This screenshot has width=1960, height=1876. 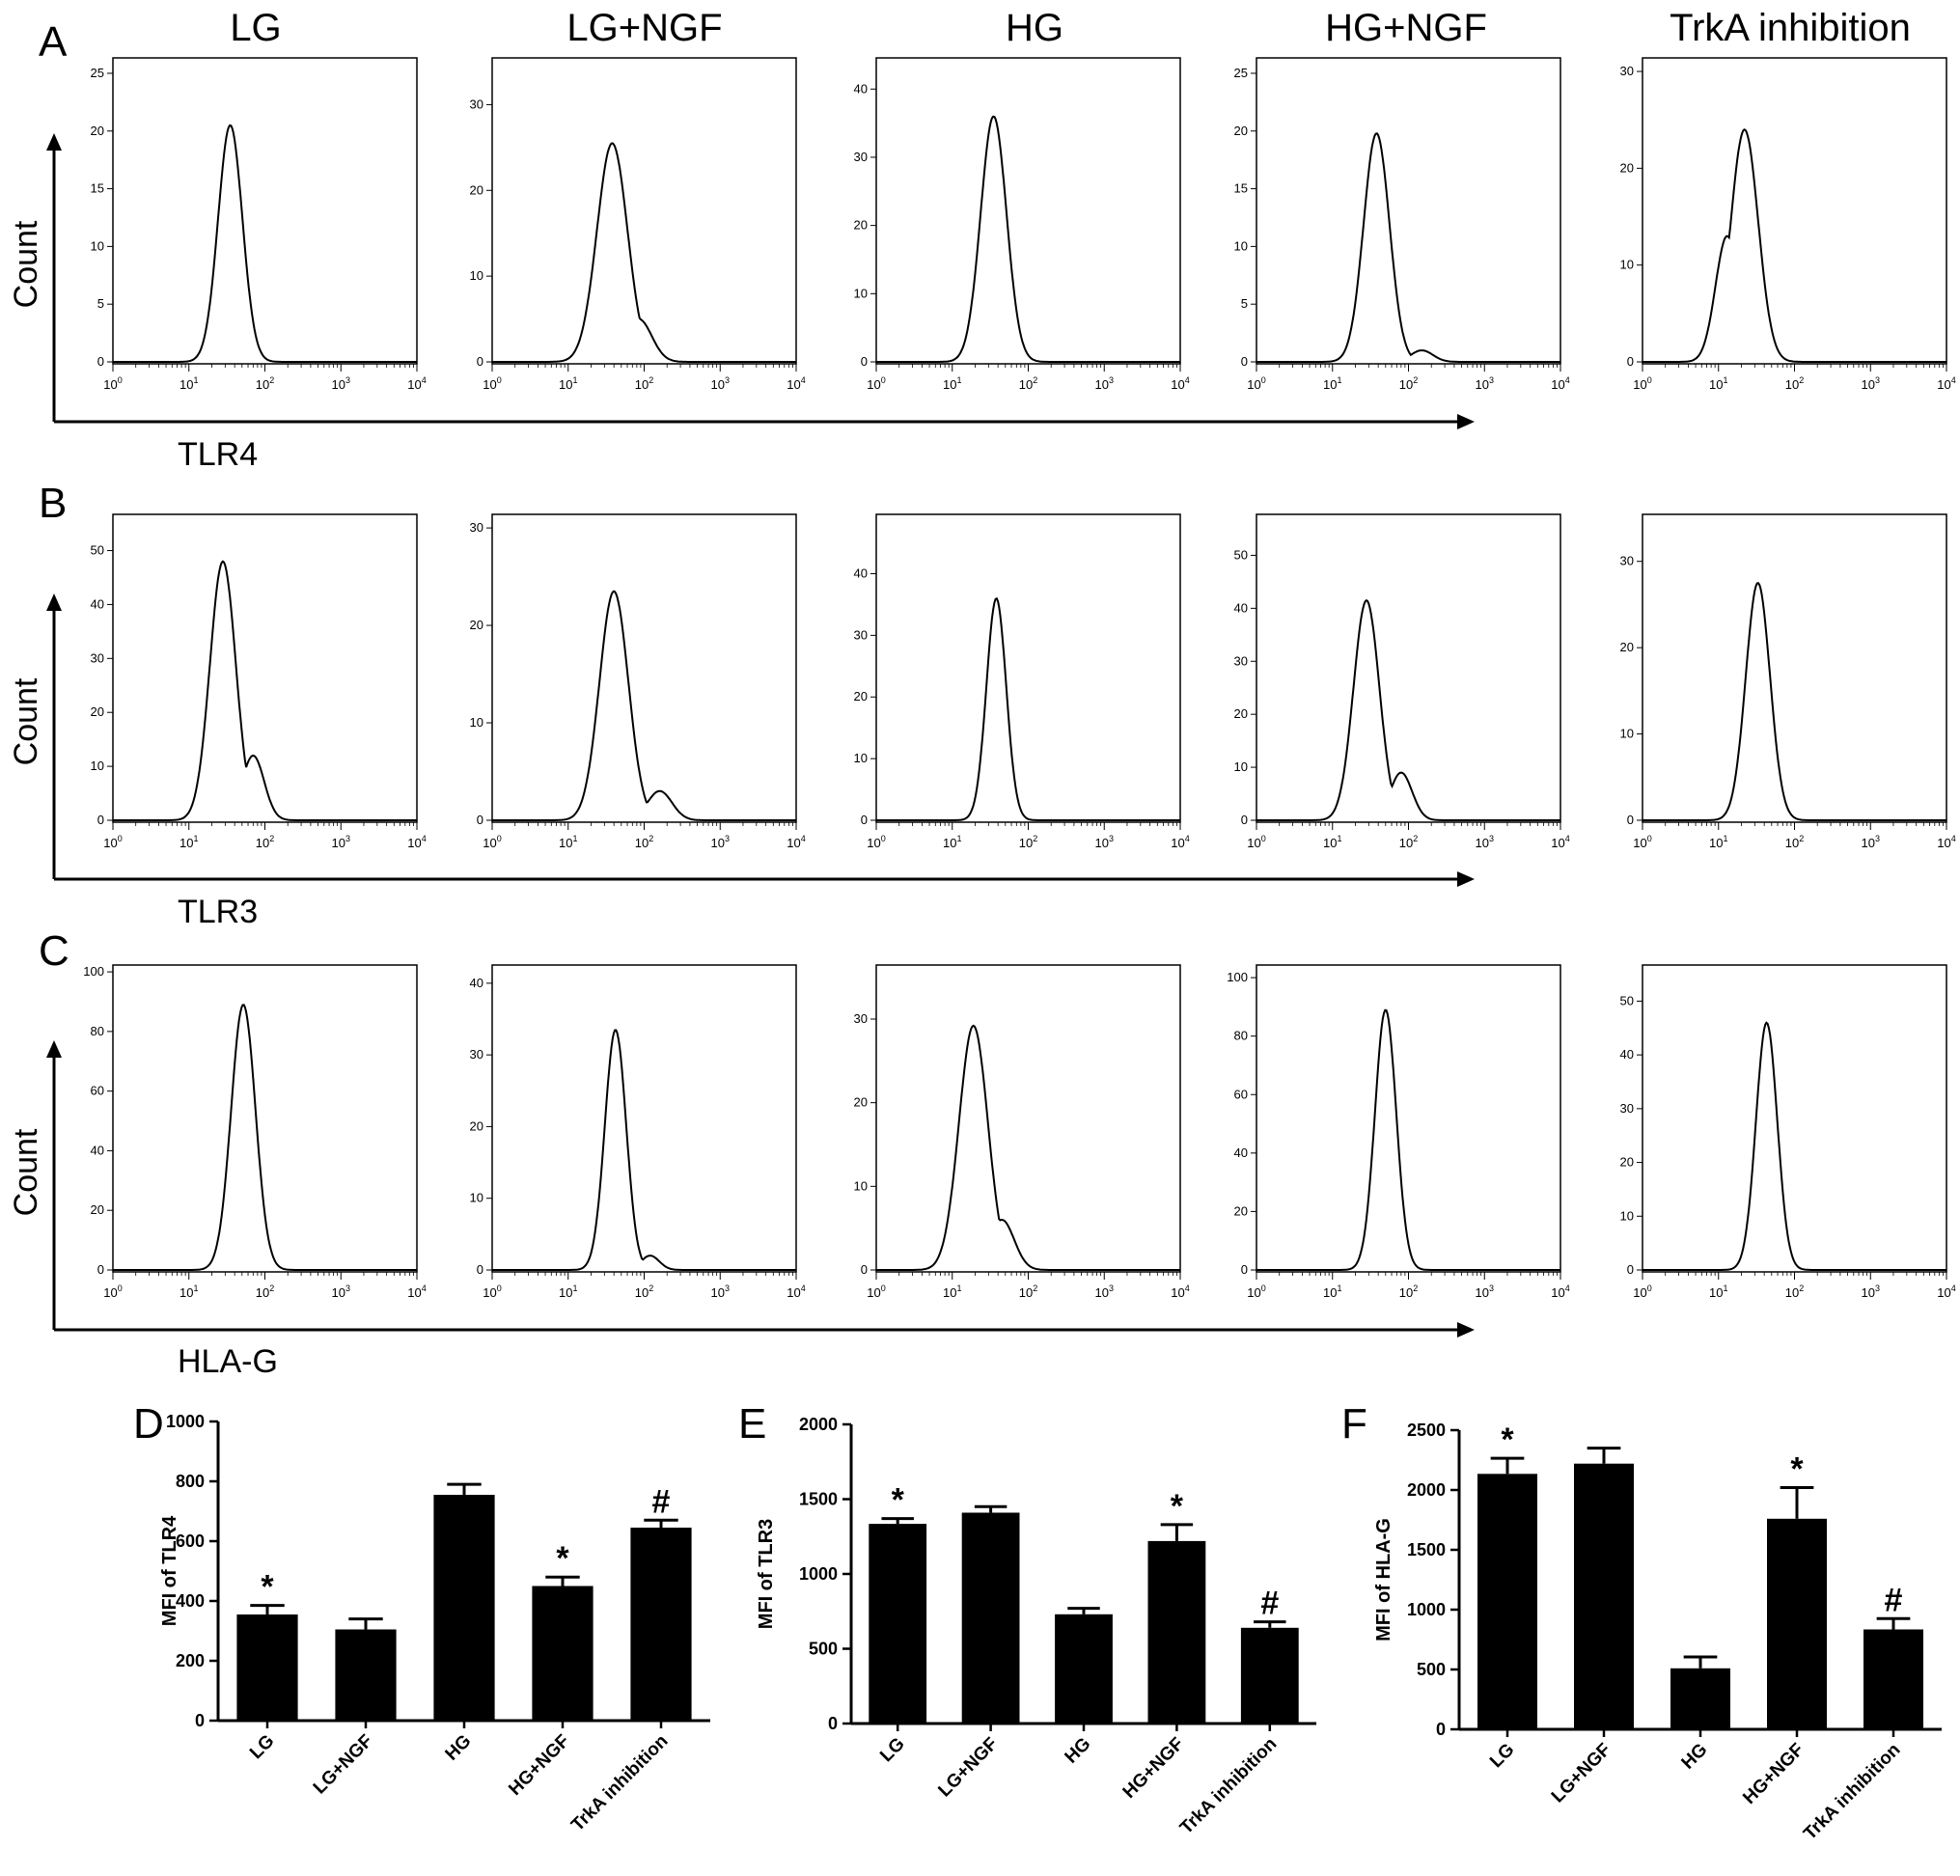 I want to click on y-tick-label: 15, so click(x=1241, y=188).